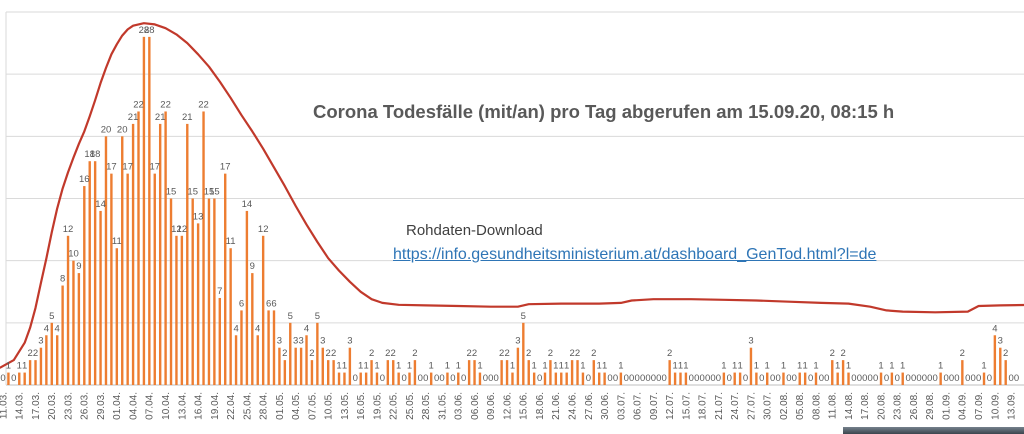 The width and height of the screenshot is (1024, 434). Describe the element at coordinates (149, 30) in the screenshot. I see `svg-text: 28` at that location.